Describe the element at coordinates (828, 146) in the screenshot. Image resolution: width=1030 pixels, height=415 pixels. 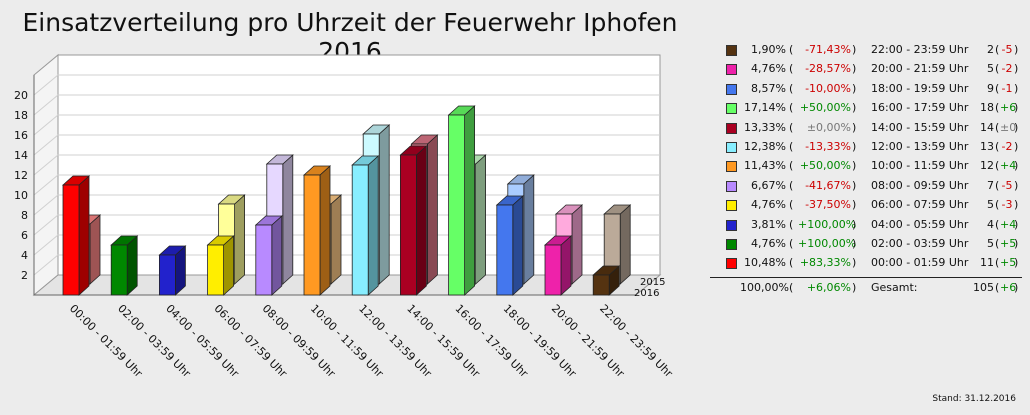
I see `legend-change: -13,33%` at that location.